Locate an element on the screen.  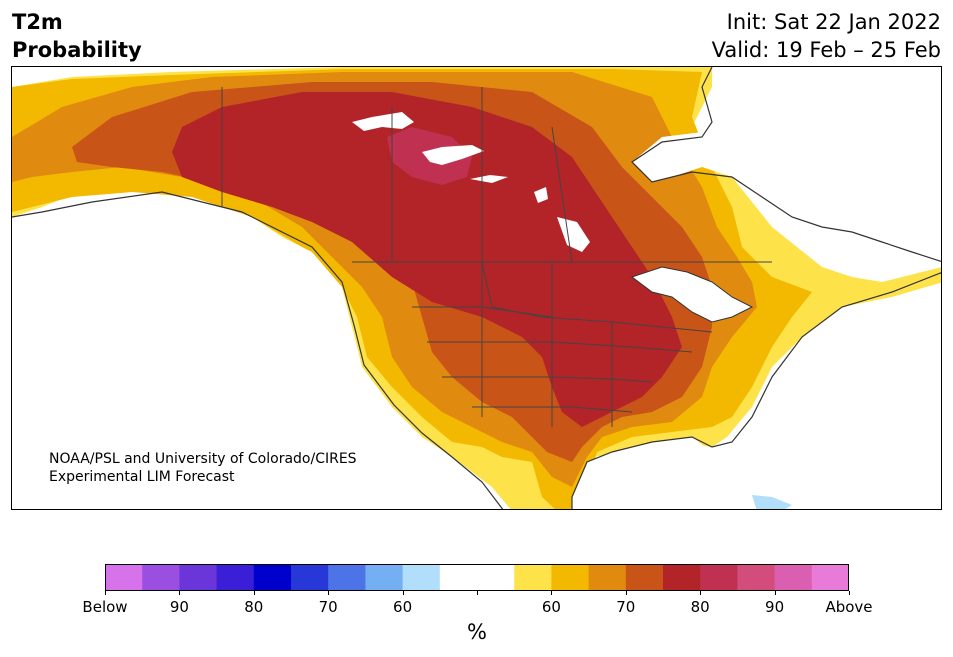
hudson-bay is located at coordinates (786, 174).